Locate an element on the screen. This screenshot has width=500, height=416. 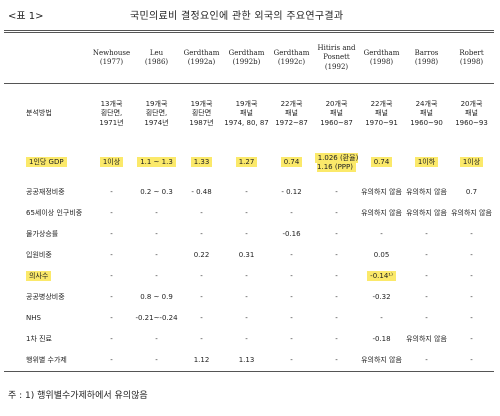
table-cell: 20개국 패널 1960~87 is located at coordinates (336, 114).